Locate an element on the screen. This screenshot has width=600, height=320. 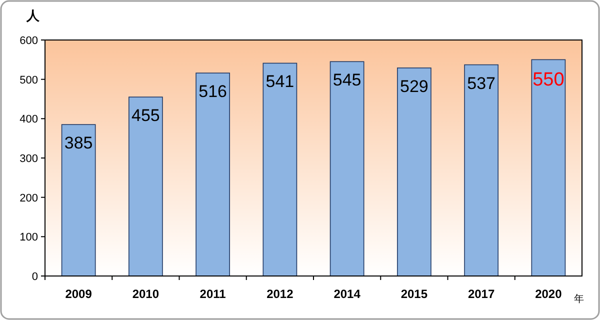
y-tick-label: 600 is located at coordinates (29, 41).